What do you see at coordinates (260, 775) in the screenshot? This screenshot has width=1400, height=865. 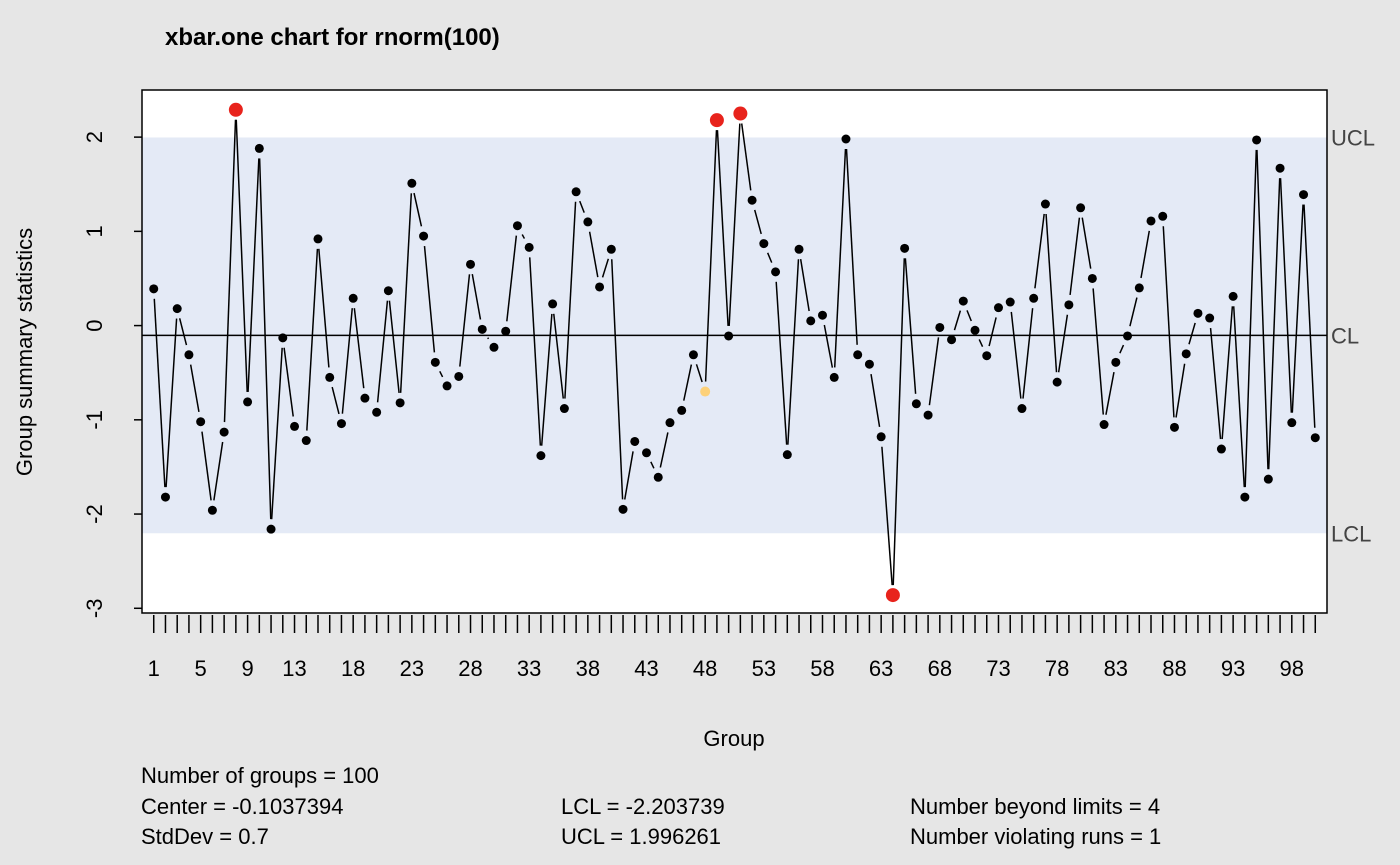 I see `stat-number-of-groups: Number of groups = 100` at bounding box center [260, 775].